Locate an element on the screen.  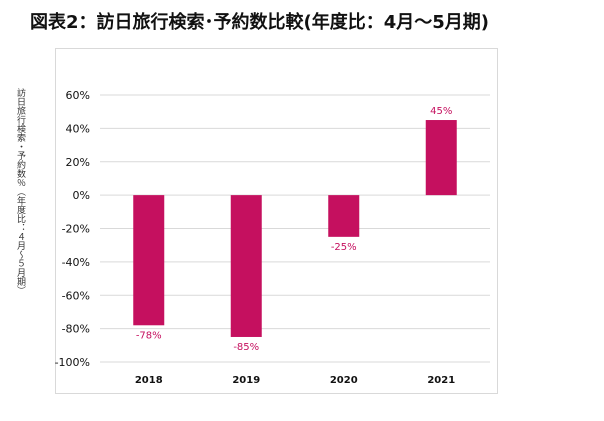
y-tick-label: 0% is located at coordinates (81, 195).